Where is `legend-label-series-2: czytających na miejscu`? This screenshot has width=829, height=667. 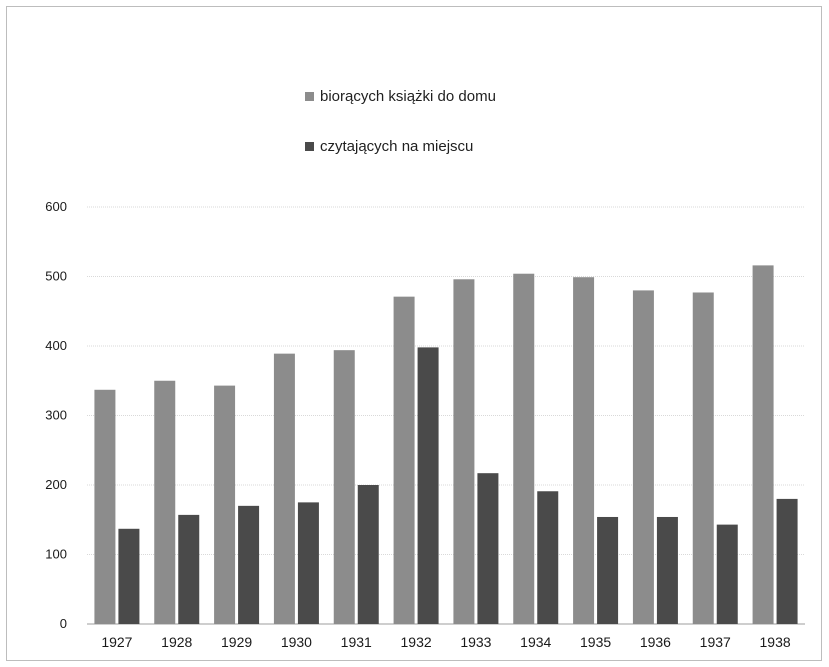 legend-label-series-2: czytających na miejscu is located at coordinates (396, 146).